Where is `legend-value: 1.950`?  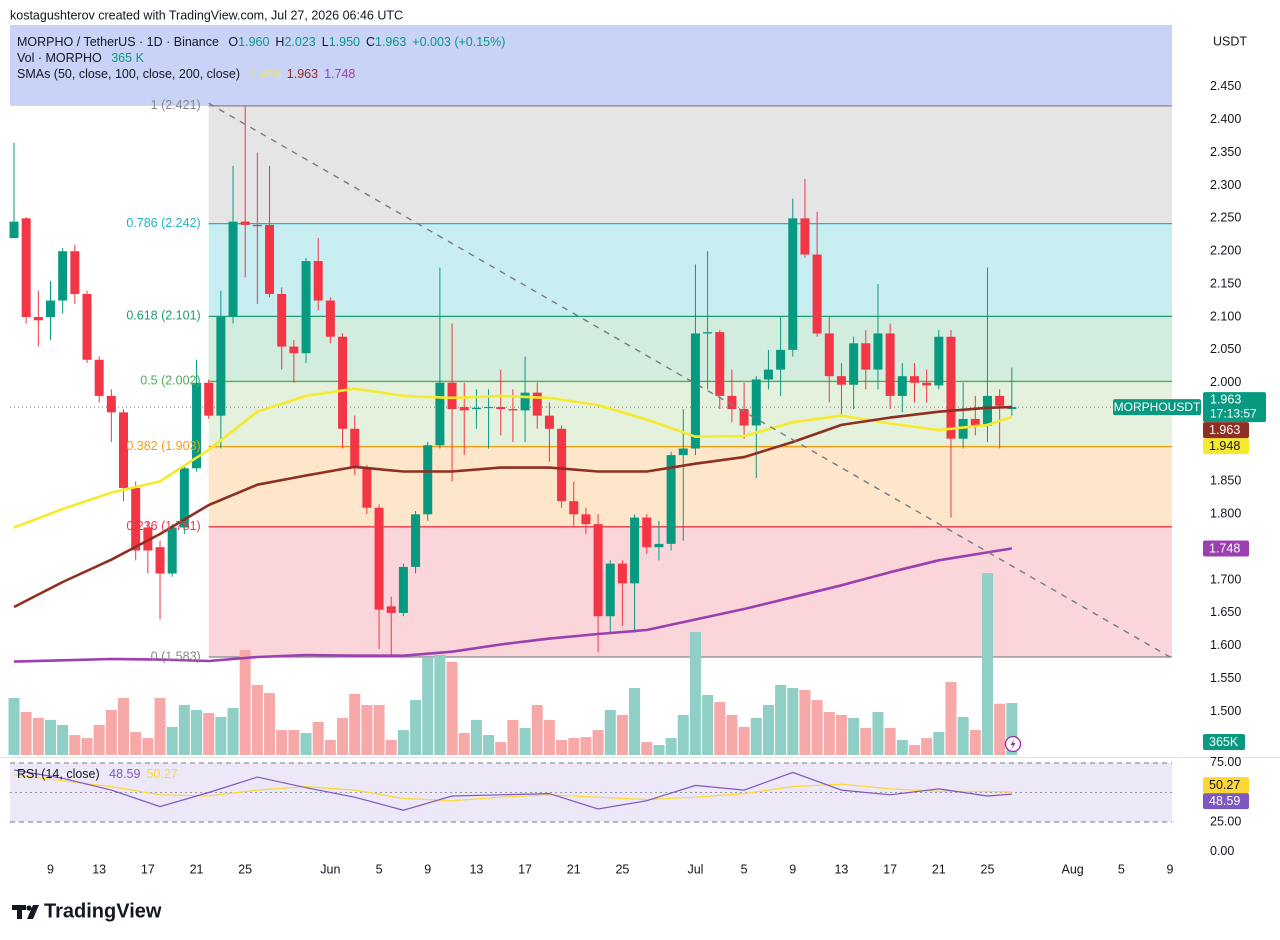 legend-value: 1.950 is located at coordinates (344, 42).